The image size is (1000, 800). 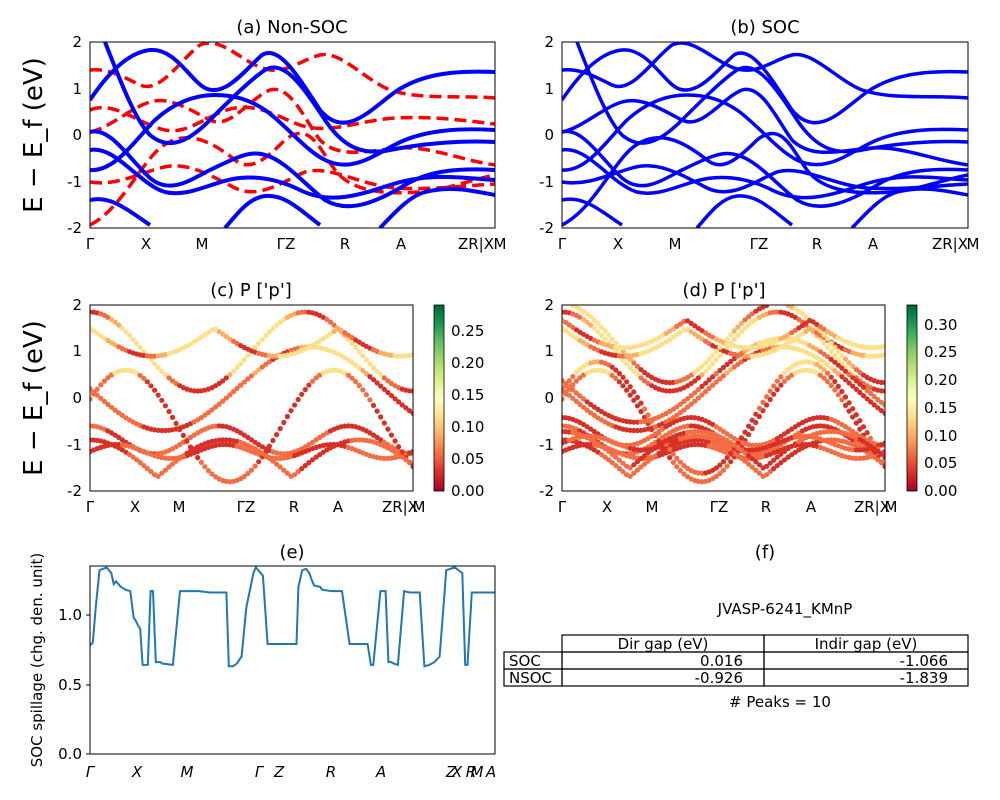 I want to click on panel-d-title: (d) P ['p'], so click(x=723, y=290).